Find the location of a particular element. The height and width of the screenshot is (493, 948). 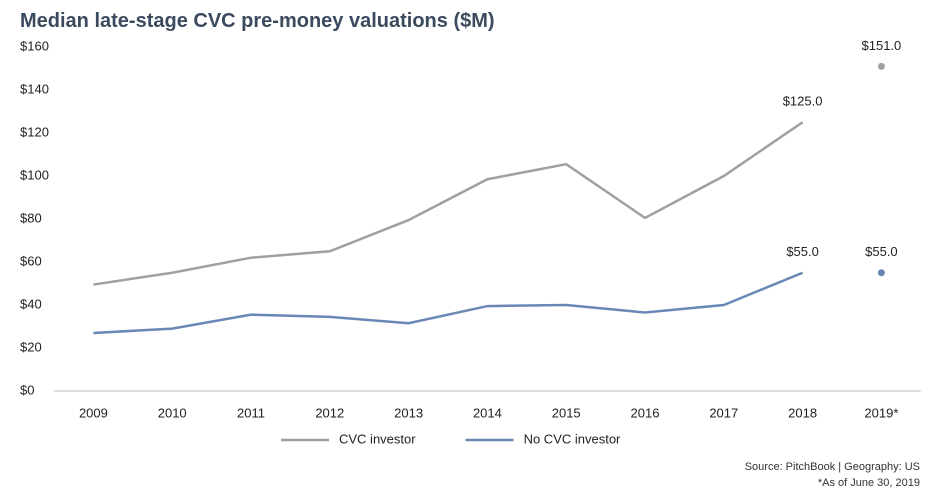

legend-label: No CVC investor is located at coordinates (572, 438).